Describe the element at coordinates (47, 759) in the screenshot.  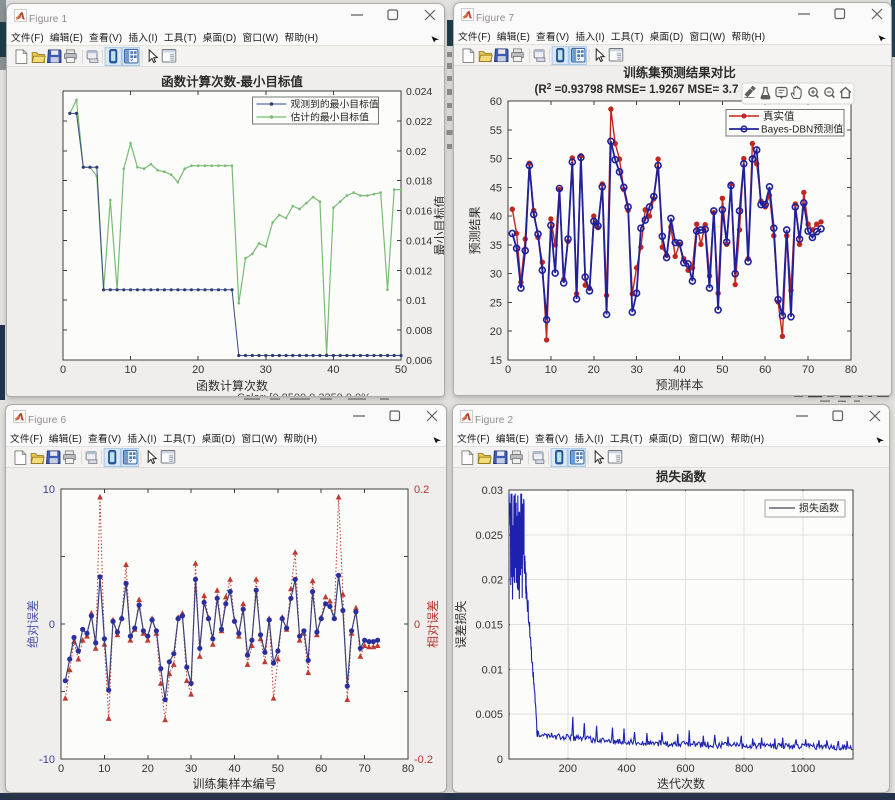
I see `svg-text: -10` at that location.